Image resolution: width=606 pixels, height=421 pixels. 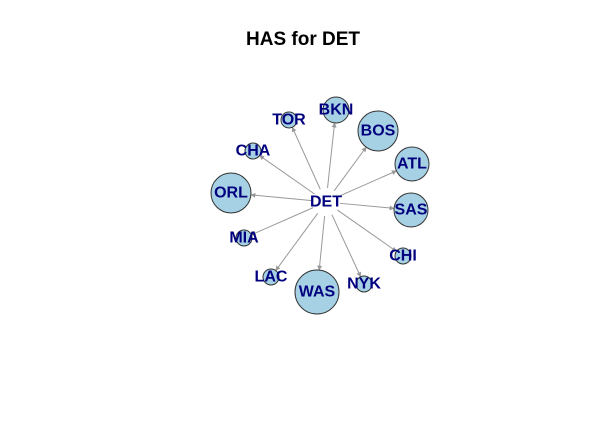 What do you see at coordinates (287, 175) in the screenshot?
I see `edge-det-cha` at bounding box center [287, 175].